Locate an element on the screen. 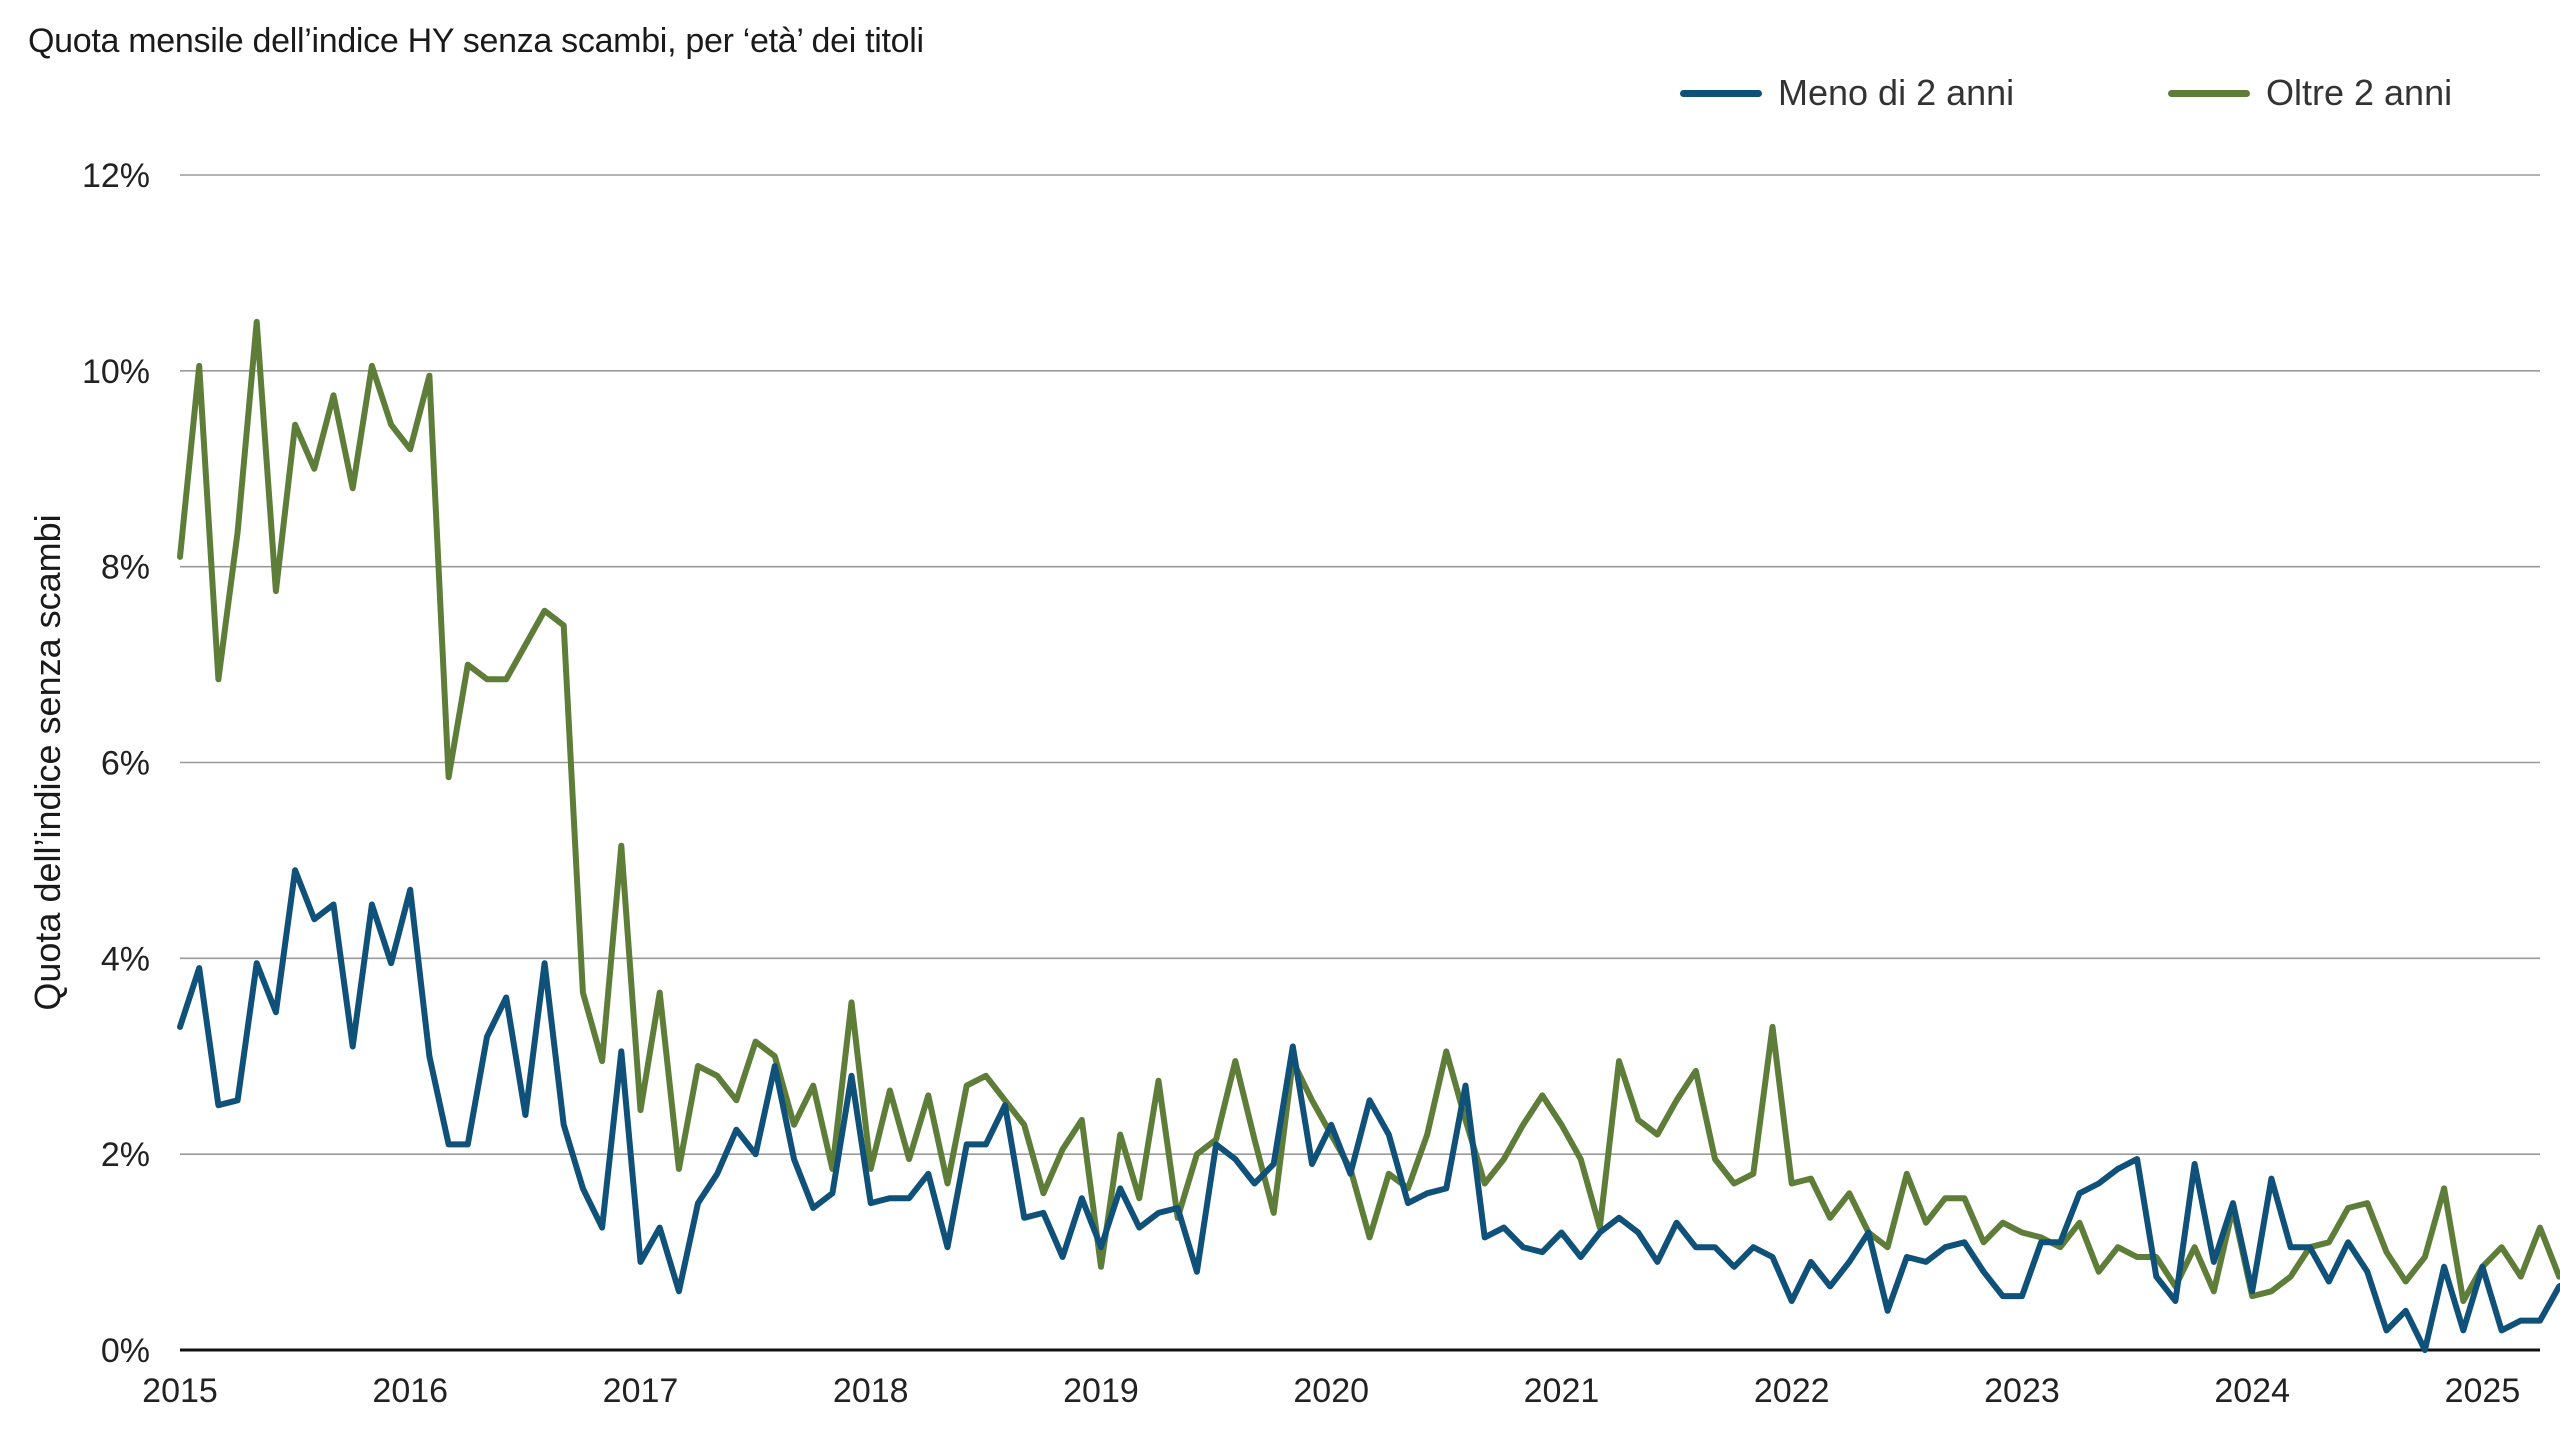 The height and width of the screenshot is (1440, 2560). x-tick-label: 2017 is located at coordinates (641, 1391).